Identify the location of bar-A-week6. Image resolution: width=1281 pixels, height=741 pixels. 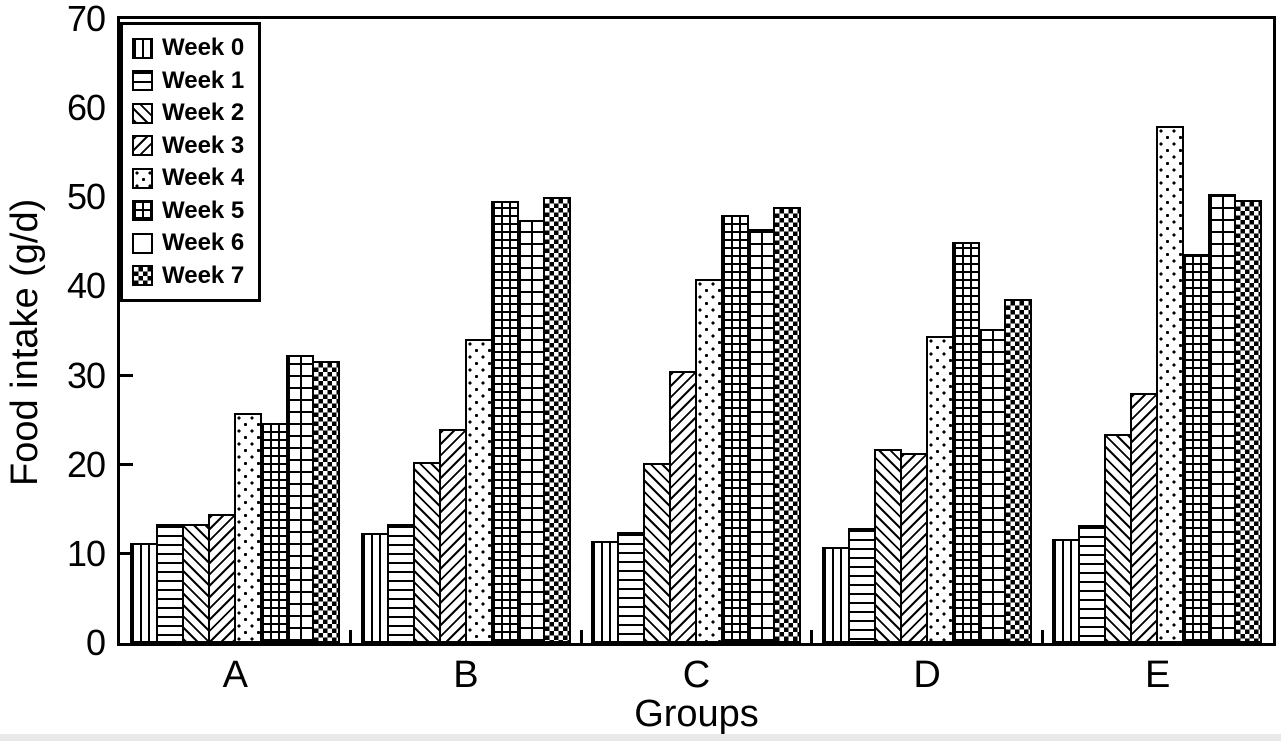
(300, 499).